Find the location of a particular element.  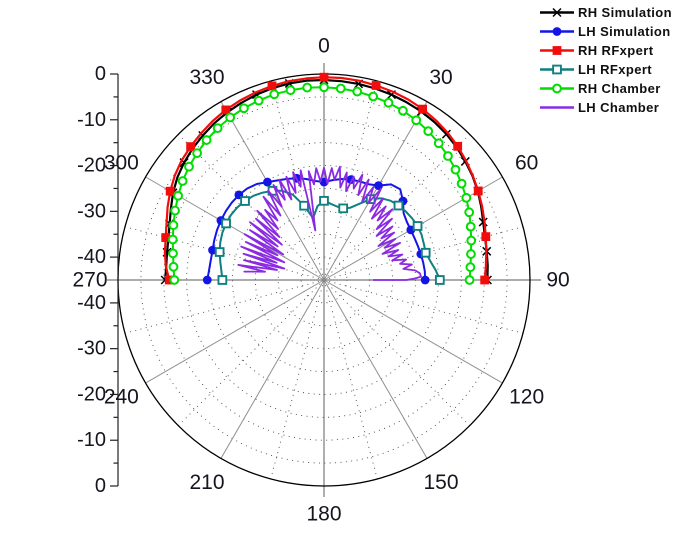

angle-label-150: 150 is located at coordinates (440, 482).